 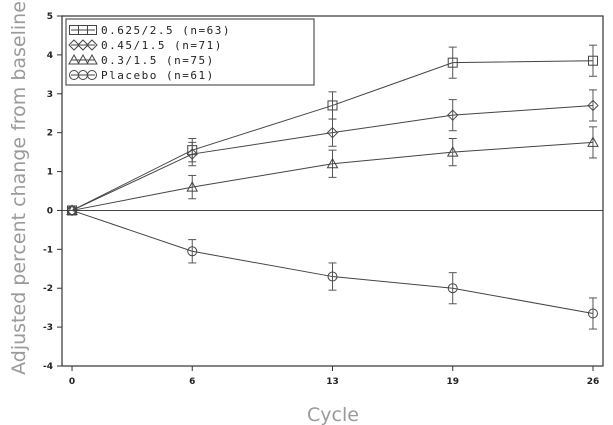 I want to click on x-axis-title: Cycle, so click(x=333, y=414).